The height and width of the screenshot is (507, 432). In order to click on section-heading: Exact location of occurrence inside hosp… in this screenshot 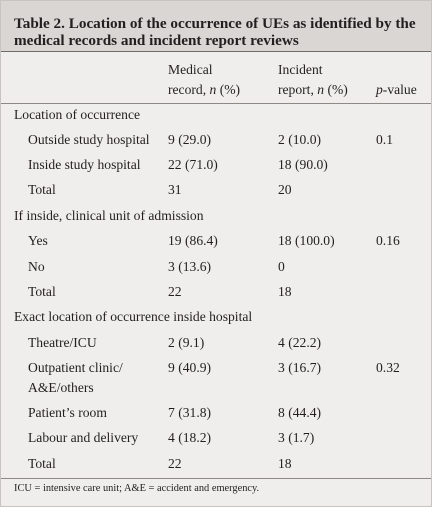, I will do `click(133, 316)`.